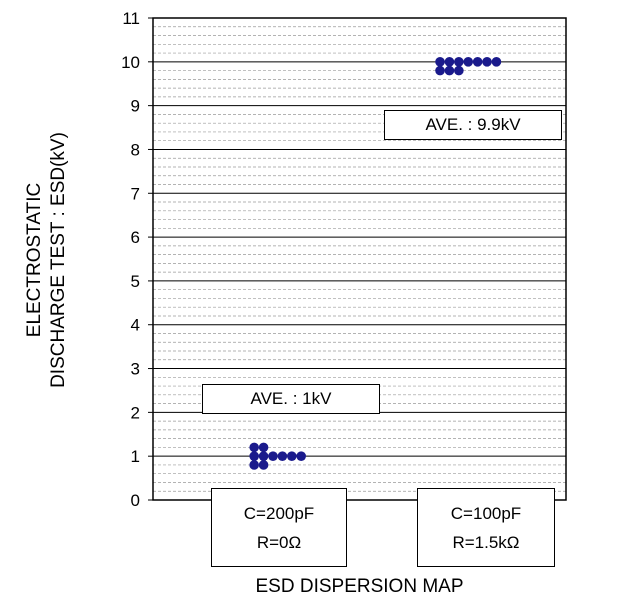 The width and height of the screenshot is (624, 606). I want to click on average-label-1: AVE. : 1kV, so click(291, 399).